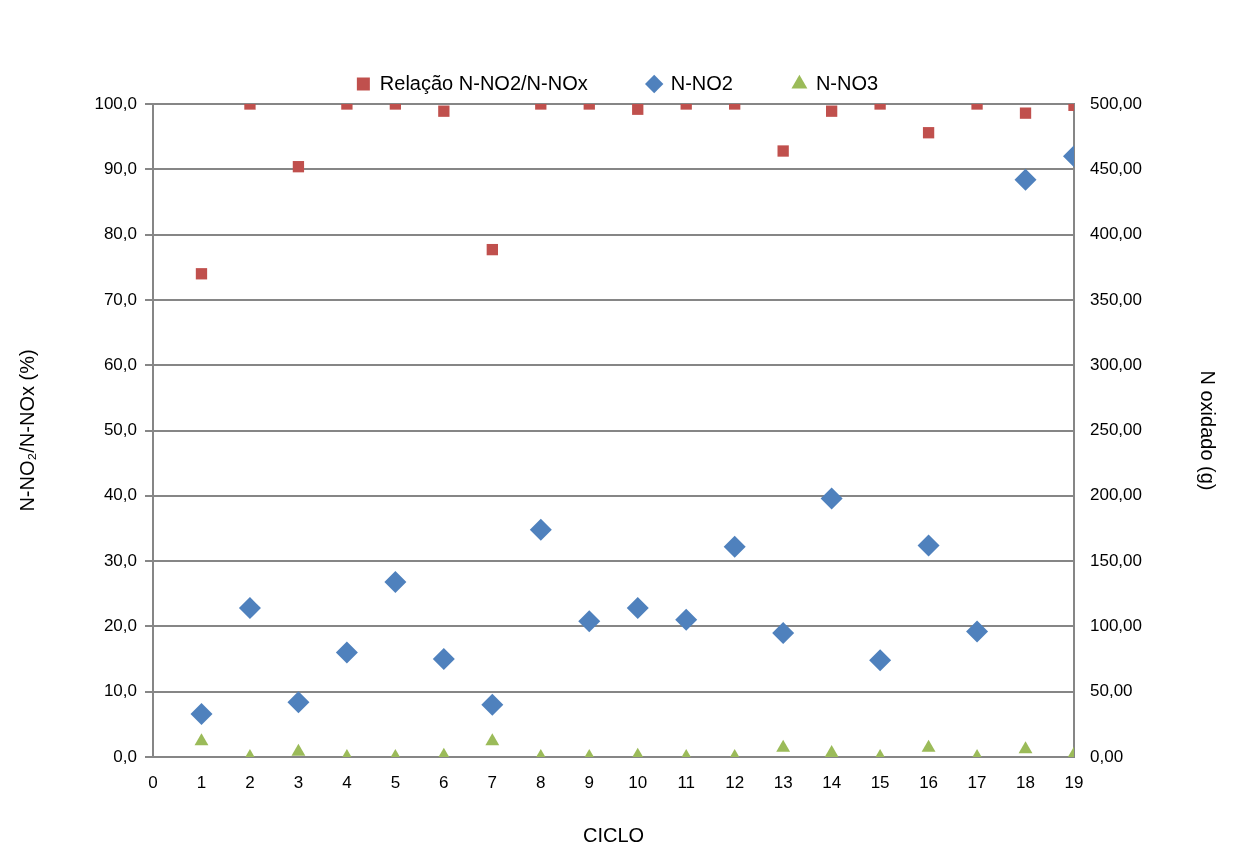  Describe the element at coordinates (1116, 103) in the screenshot. I see `y2-tick-label: 500,00` at that location.